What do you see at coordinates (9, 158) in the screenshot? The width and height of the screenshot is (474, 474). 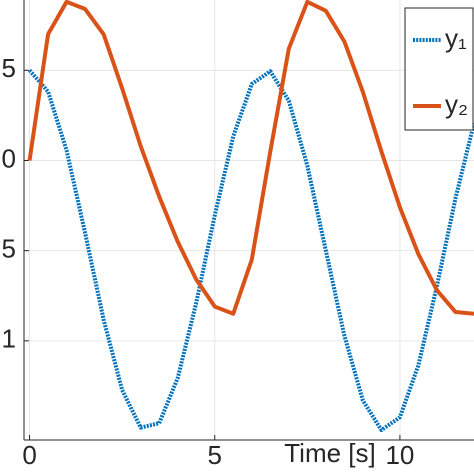 I see `y-tick-label: 0` at bounding box center [9, 158].